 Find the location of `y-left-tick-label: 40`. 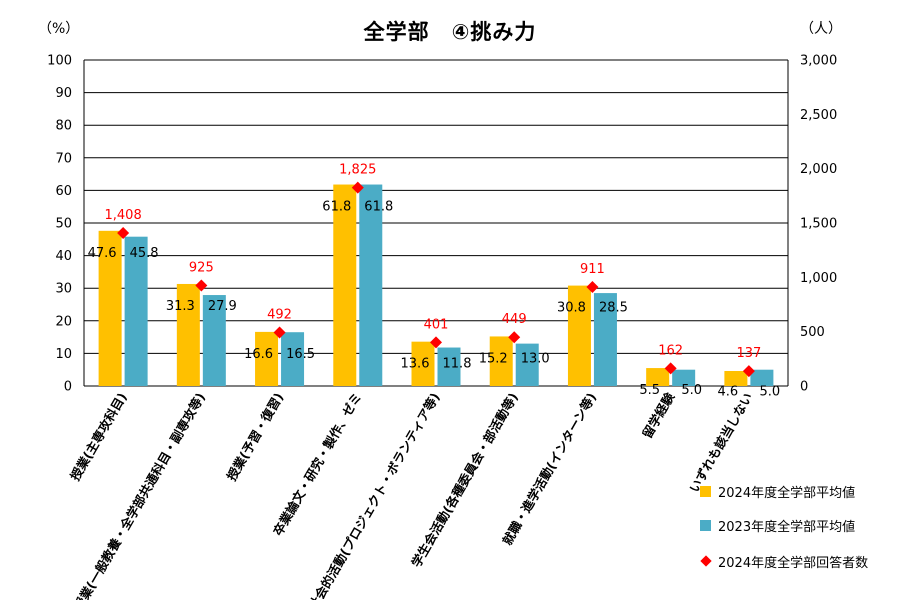

y-left-tick-label: 40 is located at coordinates (63, 256).